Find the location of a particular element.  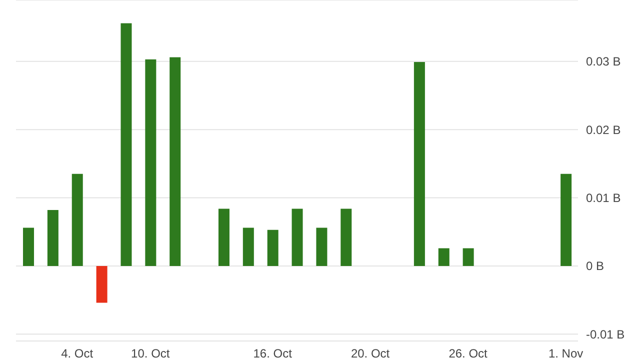

x-tick-label: 10. Oct is located at coordinates (150, 353).